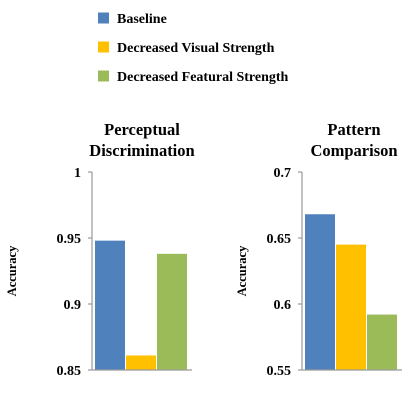  Describe the element at coordinates (353, 129) in the screenshot. I see `chart-1-title-line-0: Pattern` at that location.